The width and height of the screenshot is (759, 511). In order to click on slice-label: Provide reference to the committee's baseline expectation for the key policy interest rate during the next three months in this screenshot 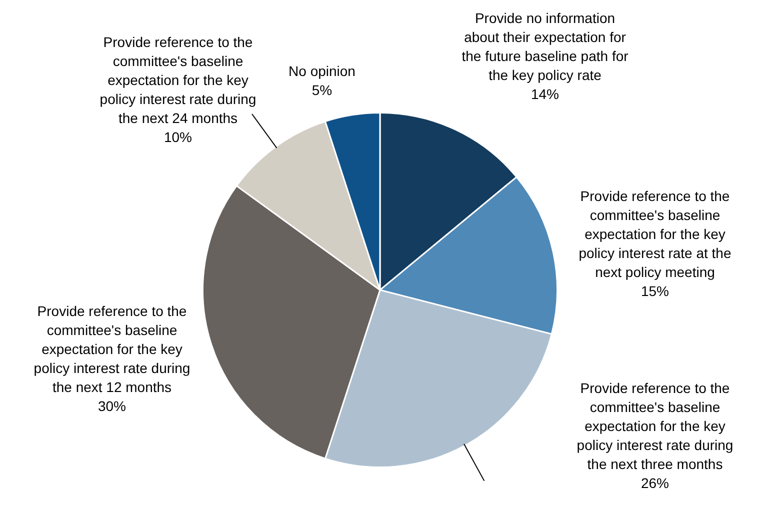, I will do `click(655, 426)`.